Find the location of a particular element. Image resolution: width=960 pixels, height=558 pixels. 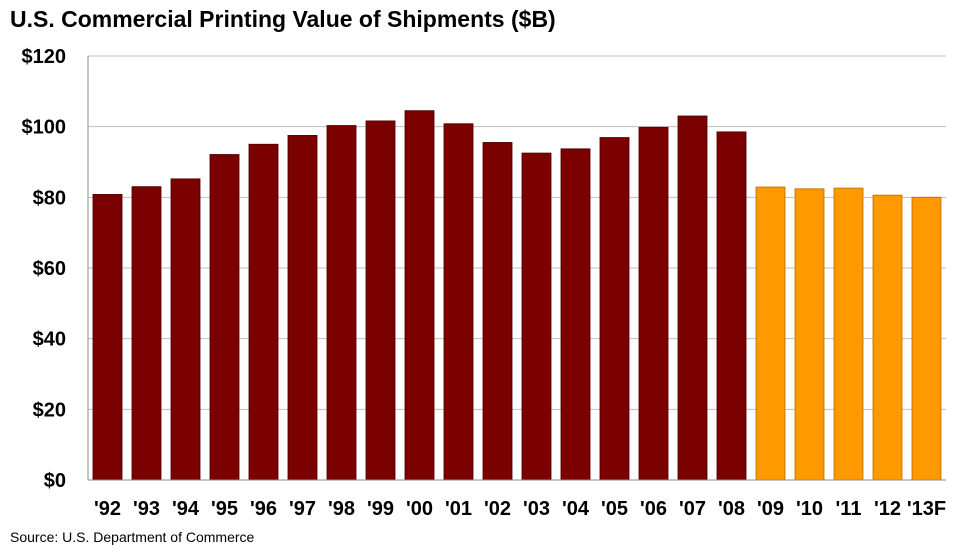

x-tick-label: '07 is located at coordinates (692, 509).